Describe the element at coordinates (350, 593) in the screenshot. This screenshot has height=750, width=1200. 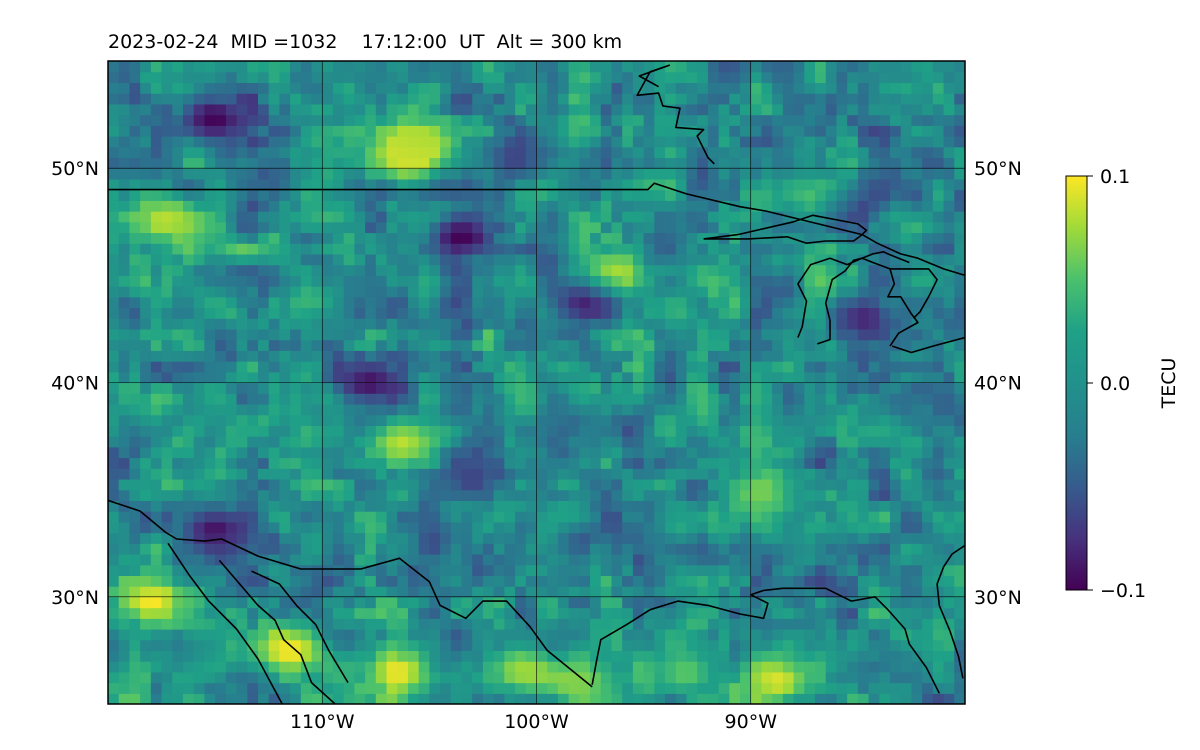
I see `coastline-path` at that location.